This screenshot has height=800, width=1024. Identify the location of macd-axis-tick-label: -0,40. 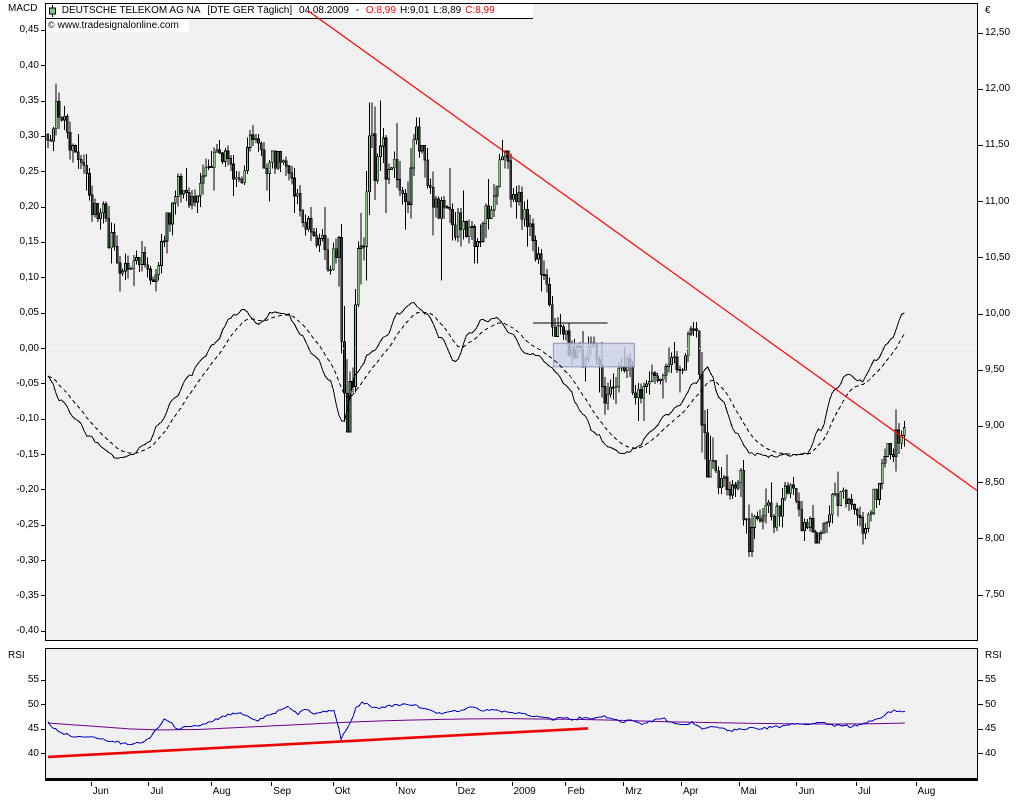
(27, 631).